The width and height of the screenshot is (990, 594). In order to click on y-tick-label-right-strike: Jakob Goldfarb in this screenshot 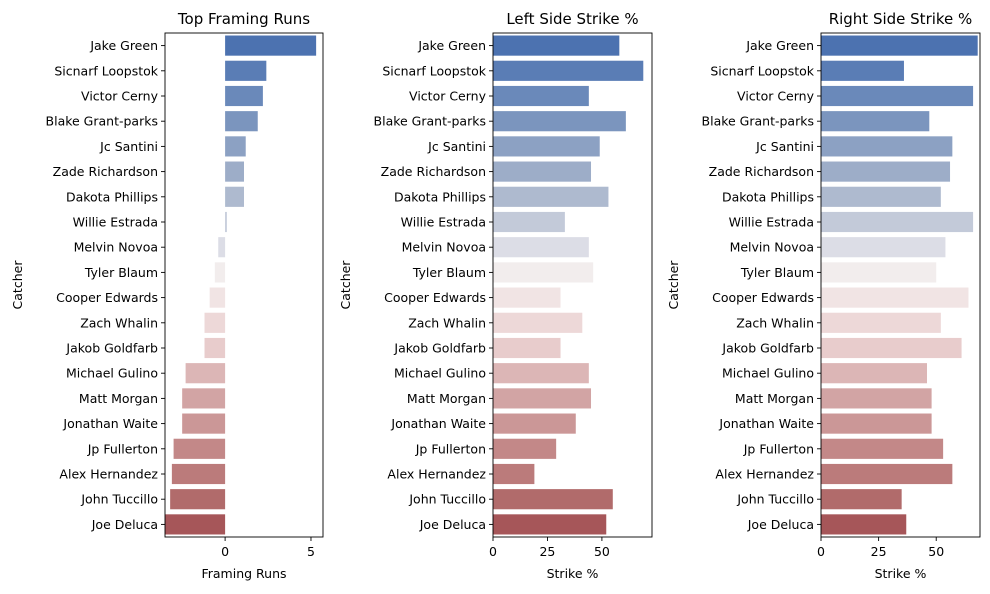, I will do `click(767, 348)`.